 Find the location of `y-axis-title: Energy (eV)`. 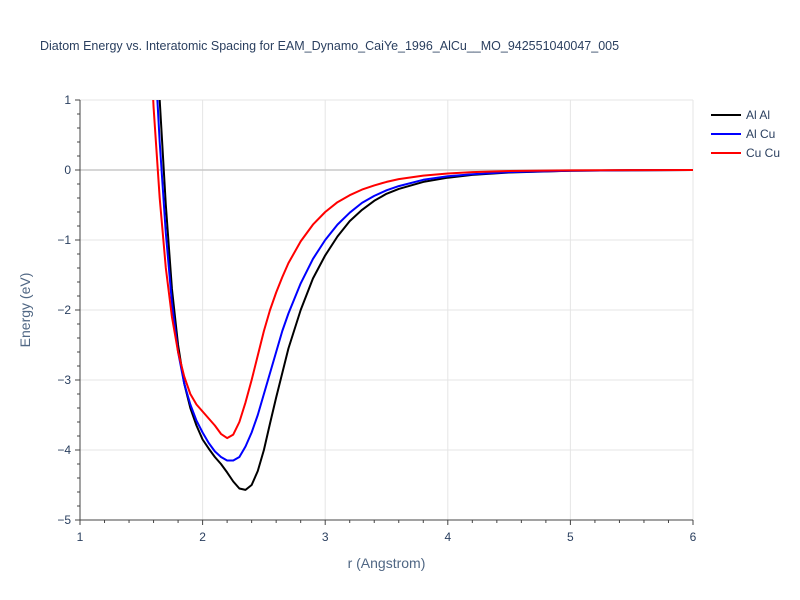

y-axis-title: Energy (eV) is located at coordinates (25, 310).